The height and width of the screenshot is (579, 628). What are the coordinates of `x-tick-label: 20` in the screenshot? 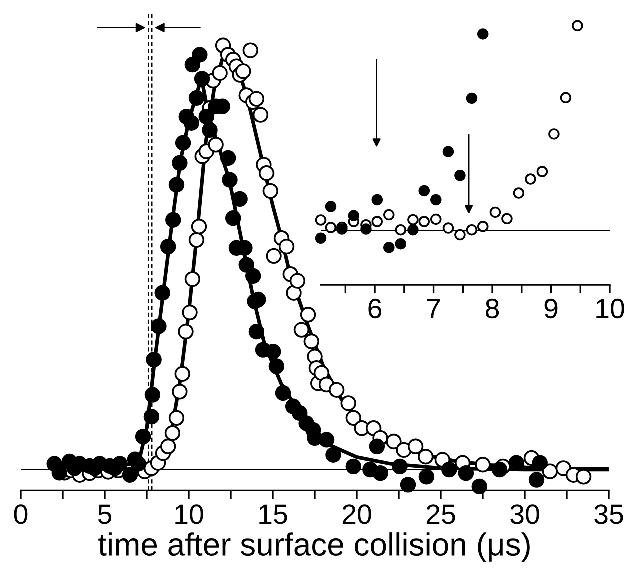 It's located at (357, 514).